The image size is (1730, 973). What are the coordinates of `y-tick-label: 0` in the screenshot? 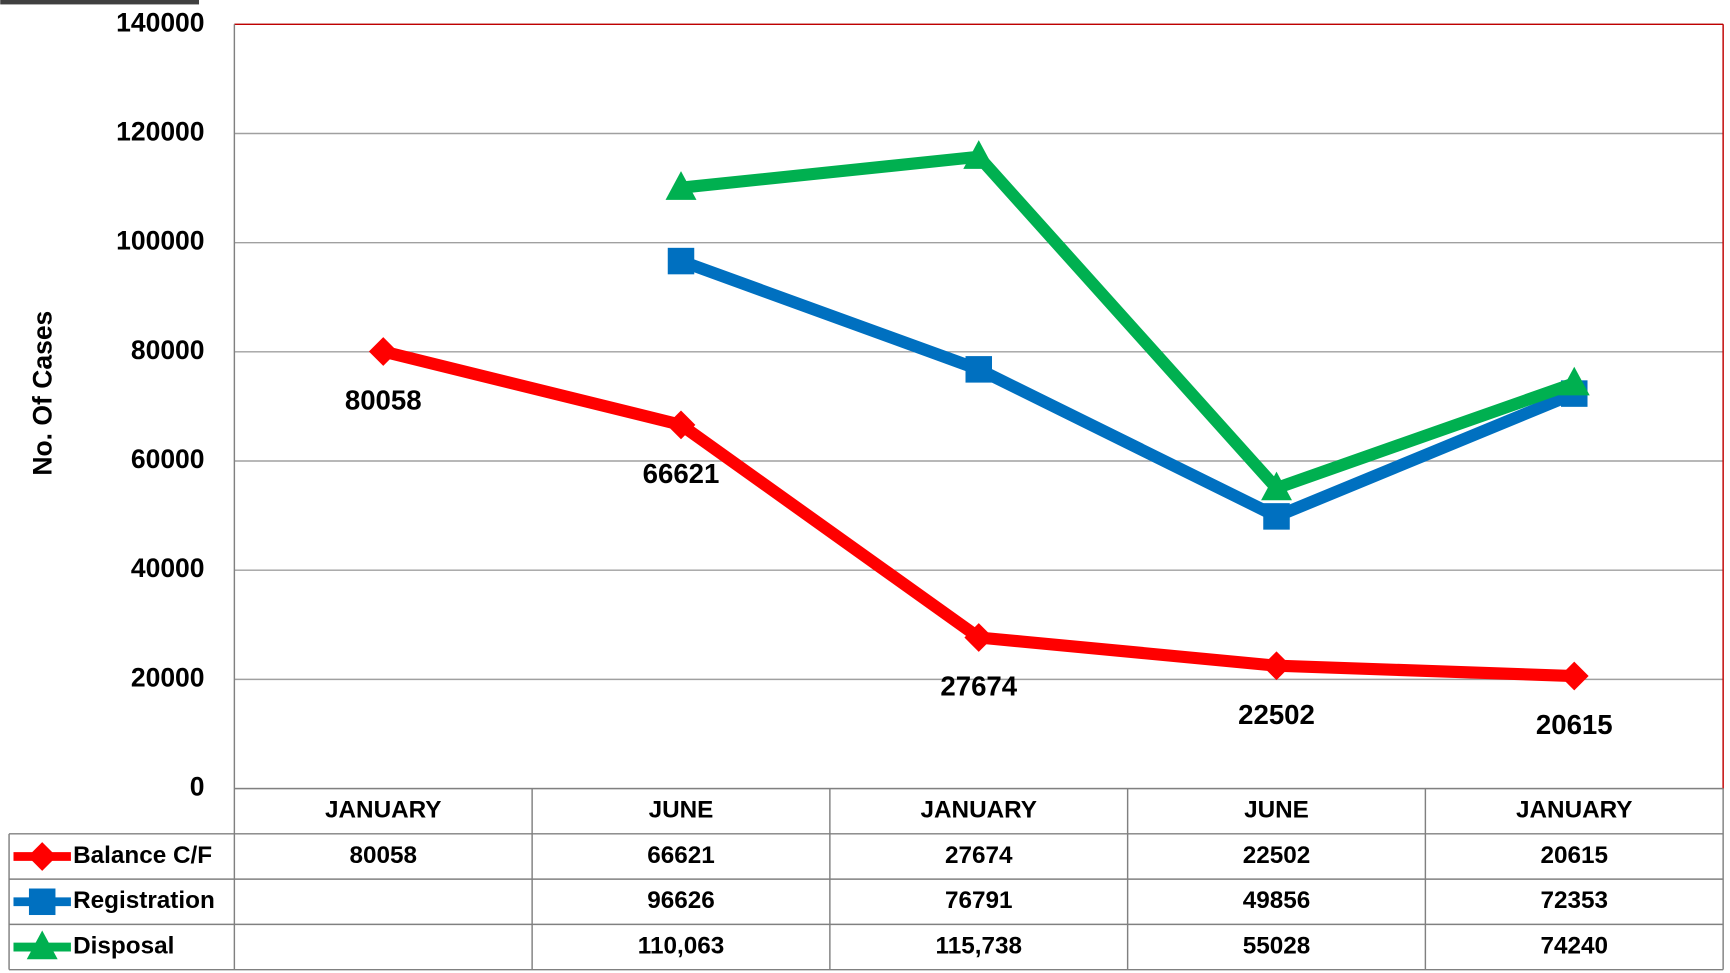 It's located at (197, 787).